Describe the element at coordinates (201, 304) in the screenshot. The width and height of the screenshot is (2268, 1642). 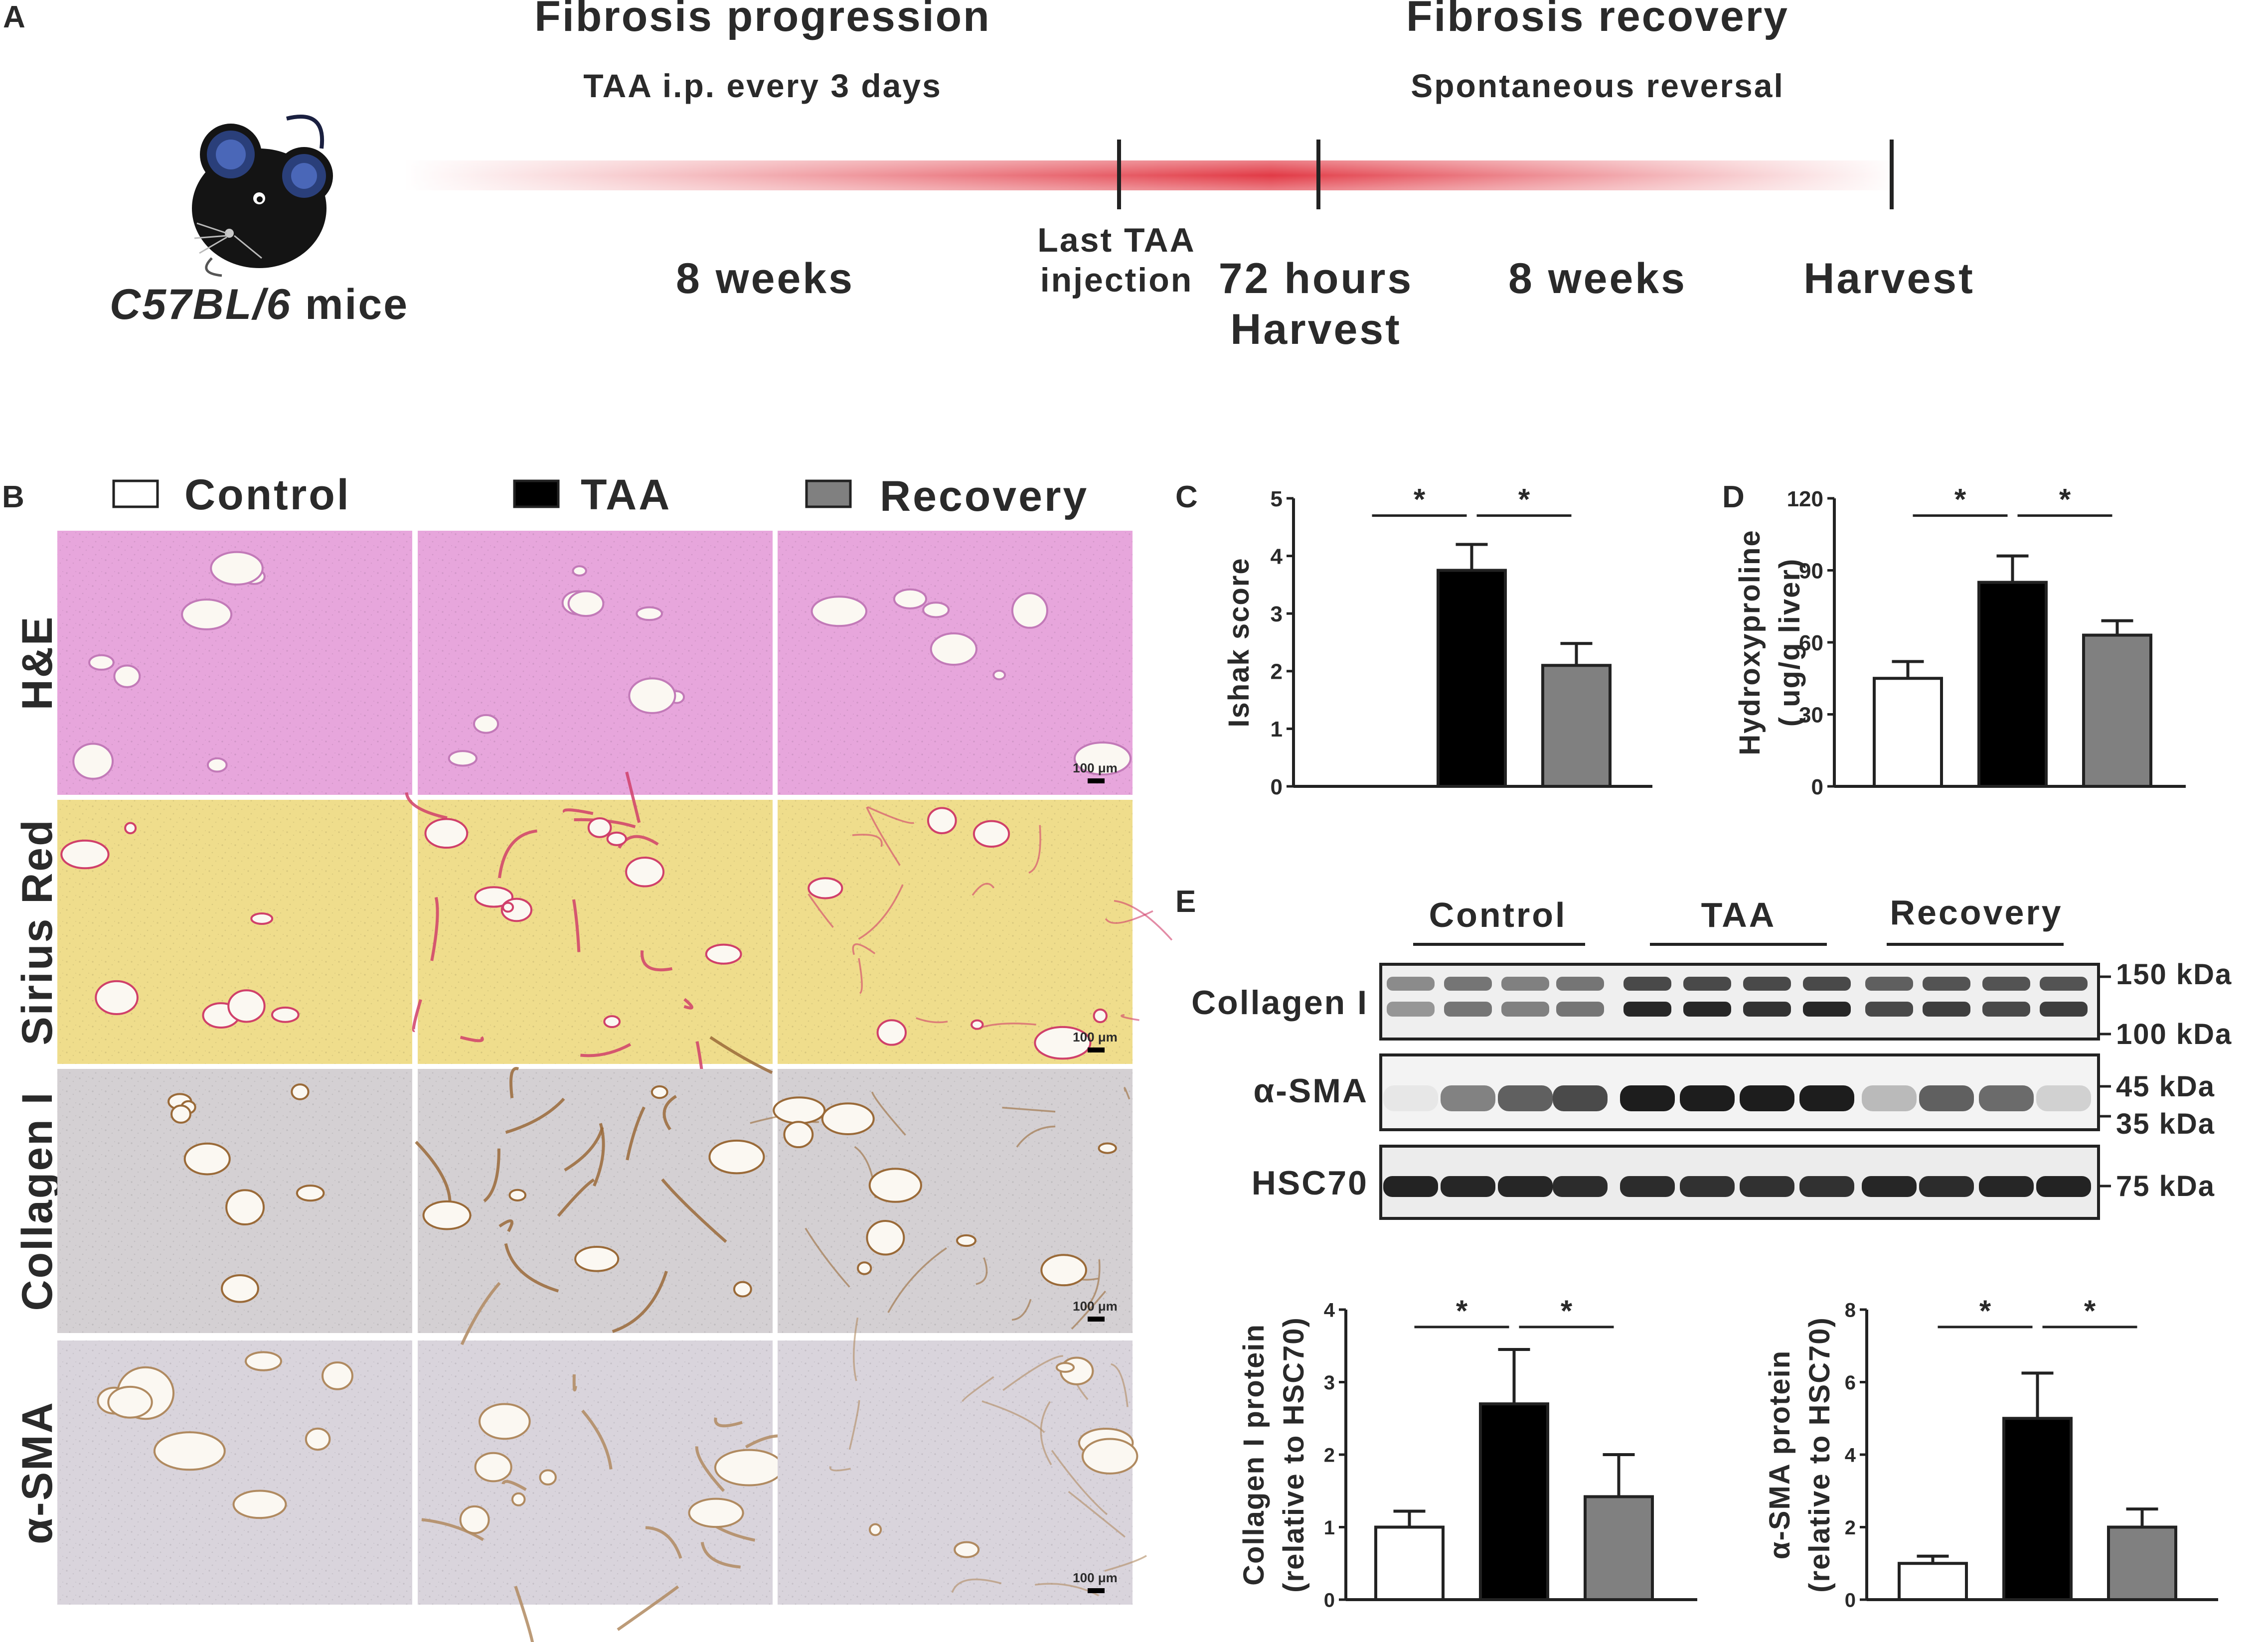
I see `mouse-strain: C57BL/6` at that location.